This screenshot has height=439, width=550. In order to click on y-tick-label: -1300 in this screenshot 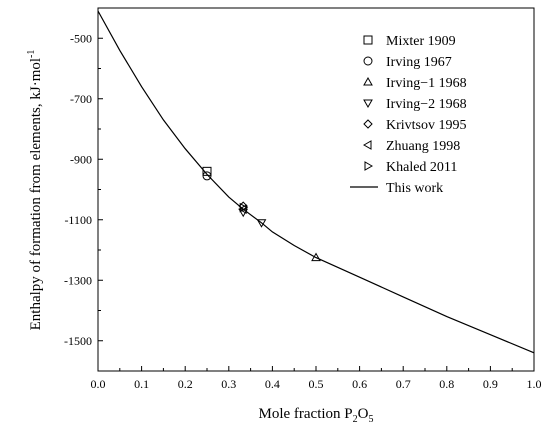, I will do `click(78, 280)`.